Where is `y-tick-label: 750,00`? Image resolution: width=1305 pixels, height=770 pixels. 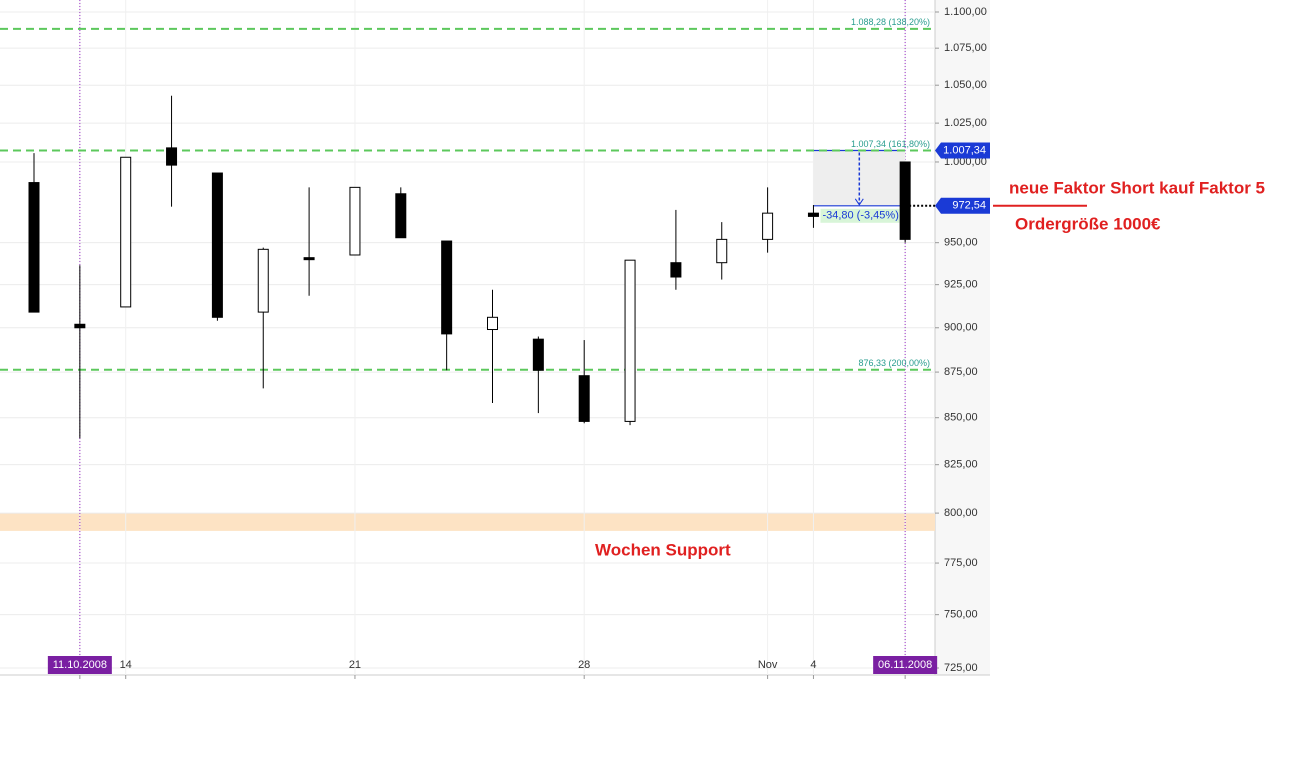 y-tick-label: 750,00 is located at coordinates (961, 615).